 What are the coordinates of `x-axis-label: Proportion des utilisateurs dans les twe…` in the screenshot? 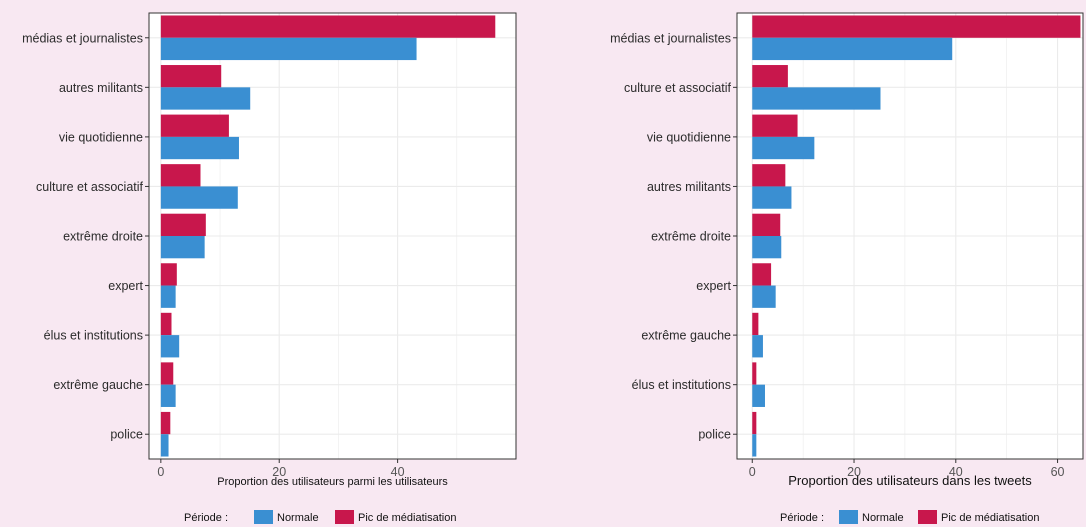 It's located at (910, 480).